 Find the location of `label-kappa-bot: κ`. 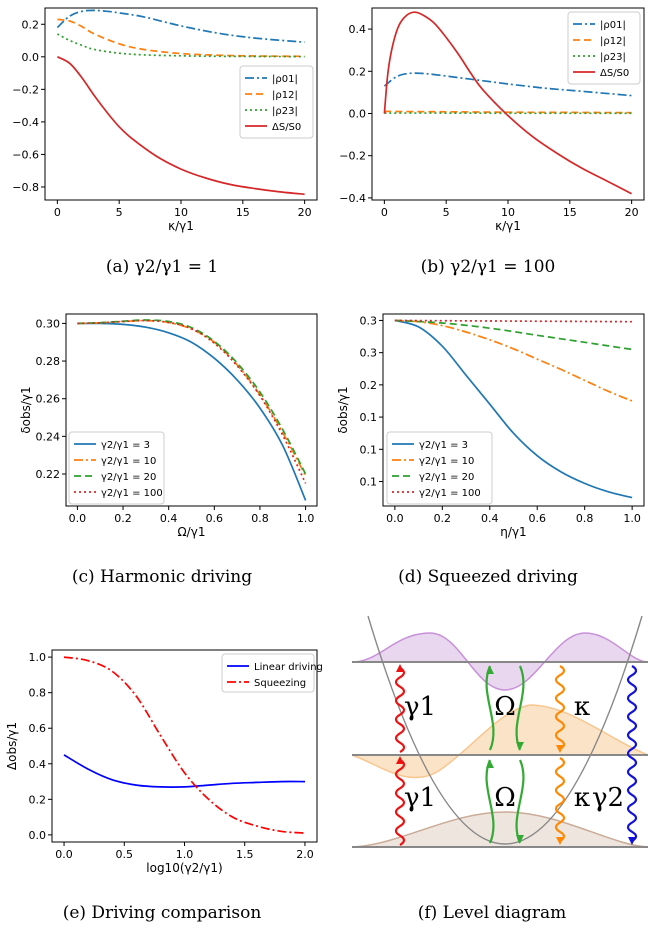

label-kappa-bot: κ is located at coordinates (582, 798).